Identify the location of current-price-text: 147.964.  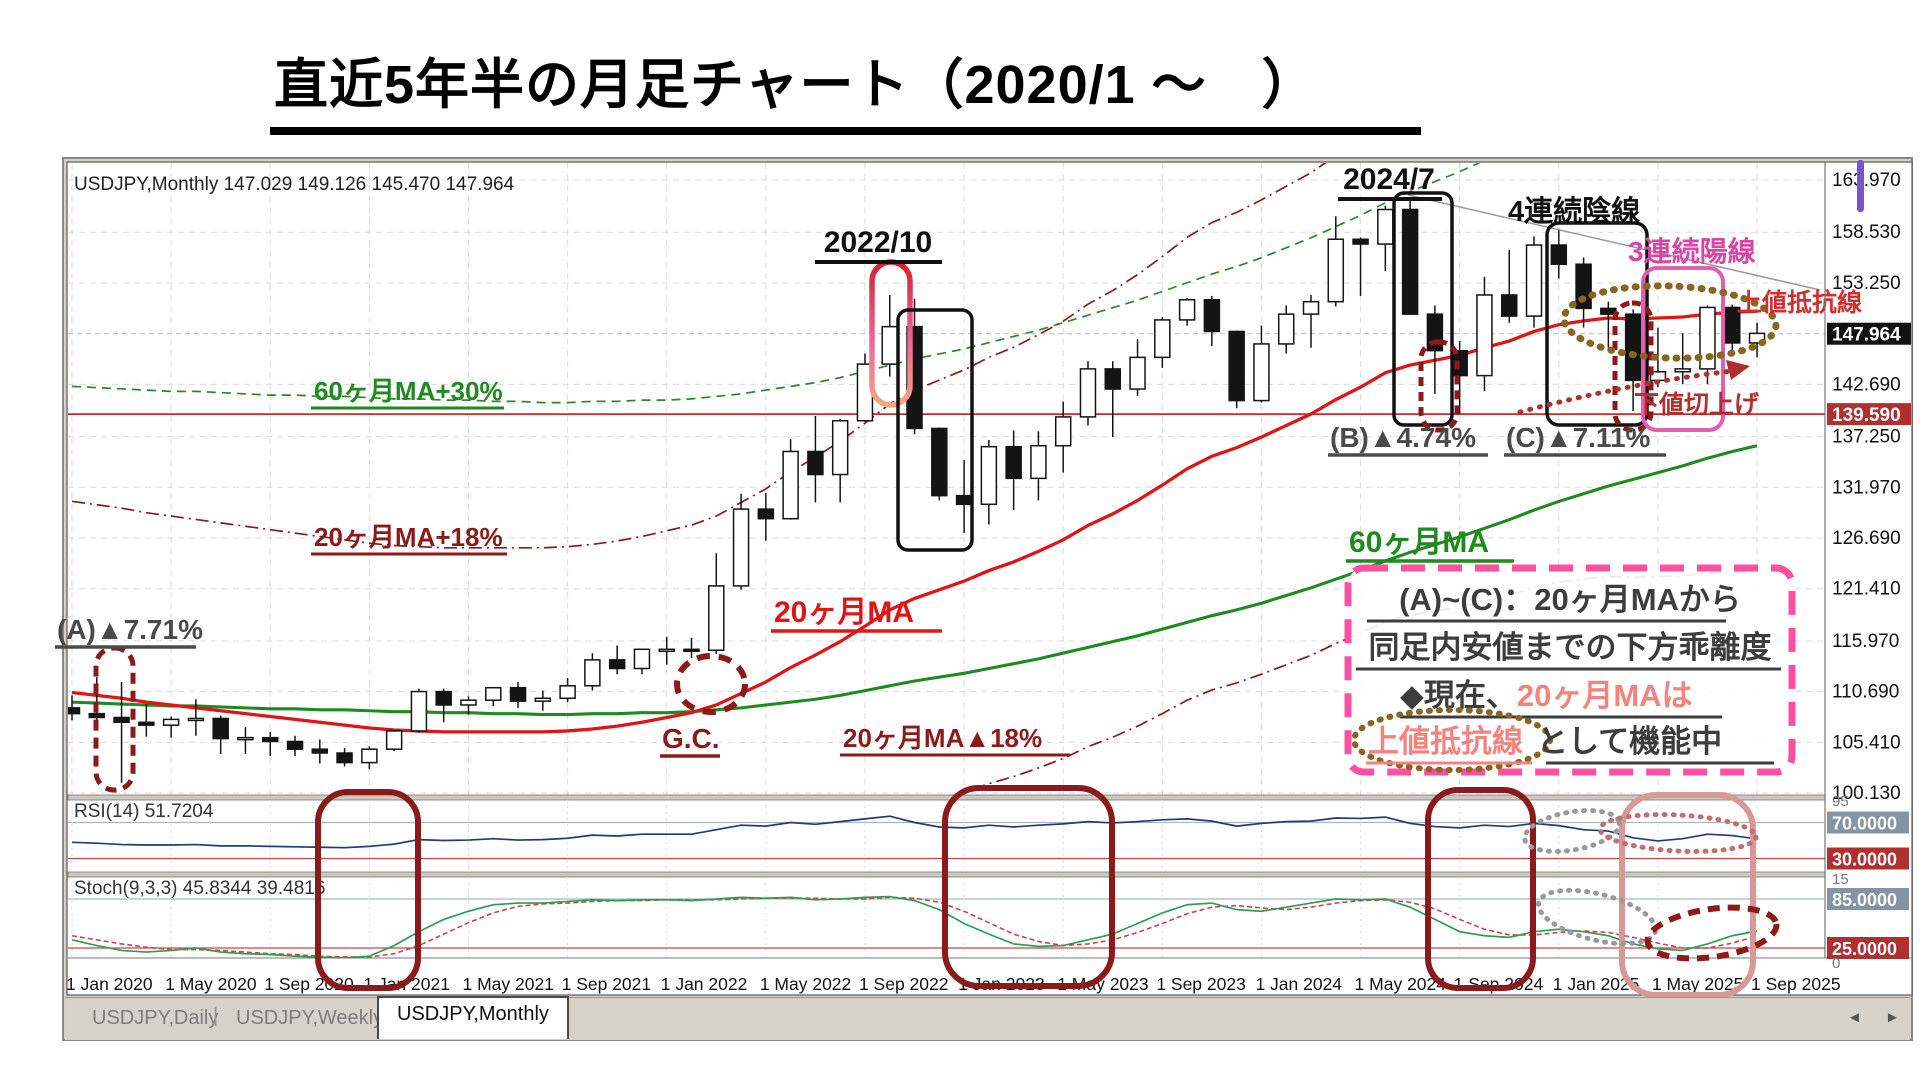
(1866, 335).